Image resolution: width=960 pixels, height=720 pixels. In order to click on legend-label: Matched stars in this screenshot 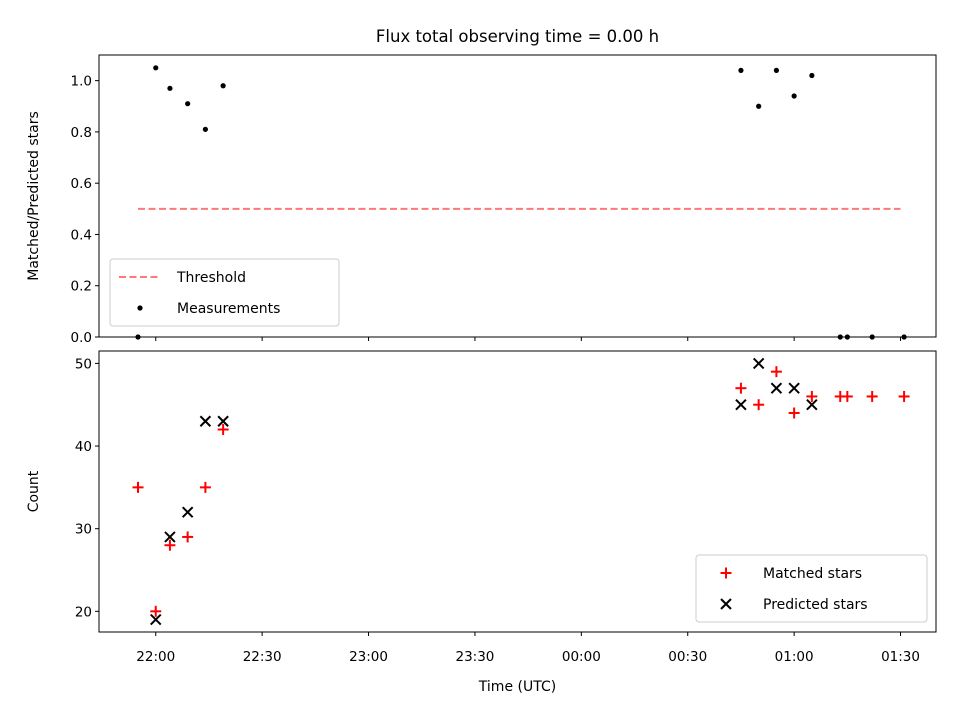, I will do `click(812, 574)`.